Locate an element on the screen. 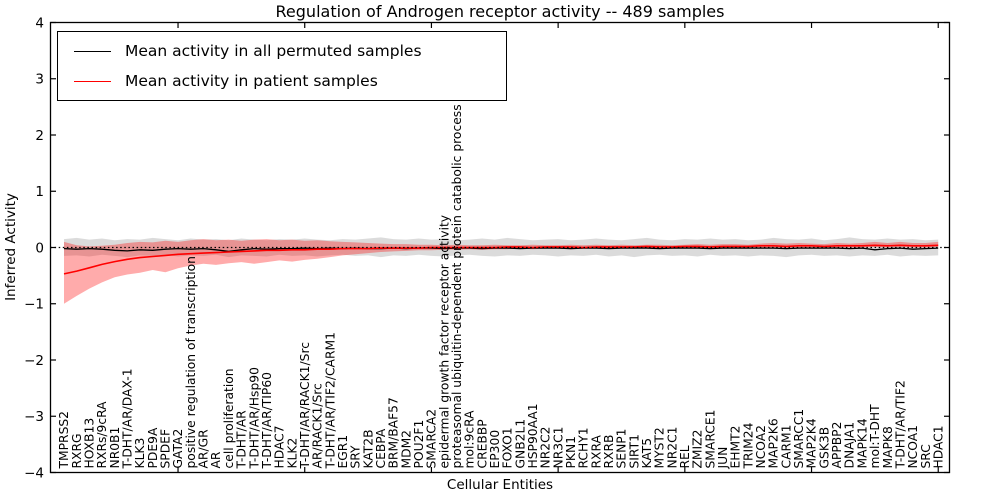 Image resolution: width=1000 pixels, height=500 pixels. y-tick-label: 0 is located at coordinates (39, 248).